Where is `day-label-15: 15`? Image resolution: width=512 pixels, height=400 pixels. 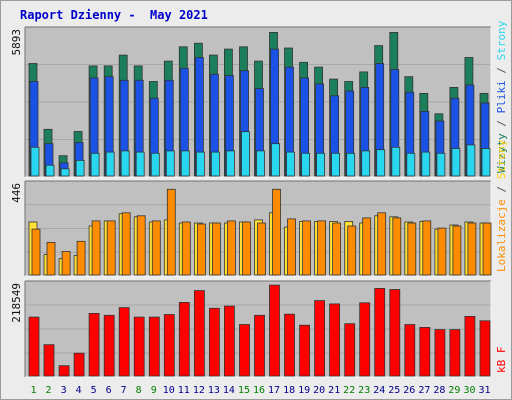
day-label-15: 15 is located at coordinates (244, 390).